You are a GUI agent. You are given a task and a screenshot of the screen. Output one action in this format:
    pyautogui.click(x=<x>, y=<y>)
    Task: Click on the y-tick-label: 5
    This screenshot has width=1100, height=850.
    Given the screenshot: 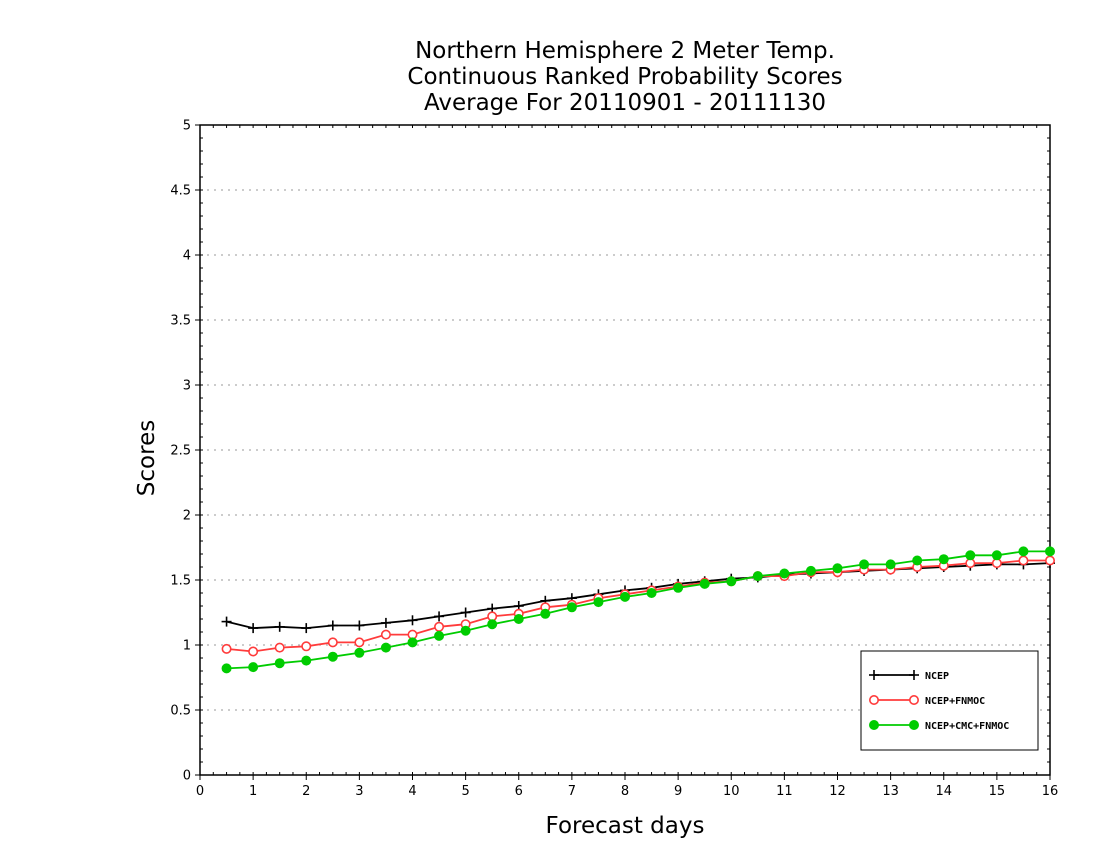 What is the action you would take?
    pyautogui.click(x=187, y=126)
    